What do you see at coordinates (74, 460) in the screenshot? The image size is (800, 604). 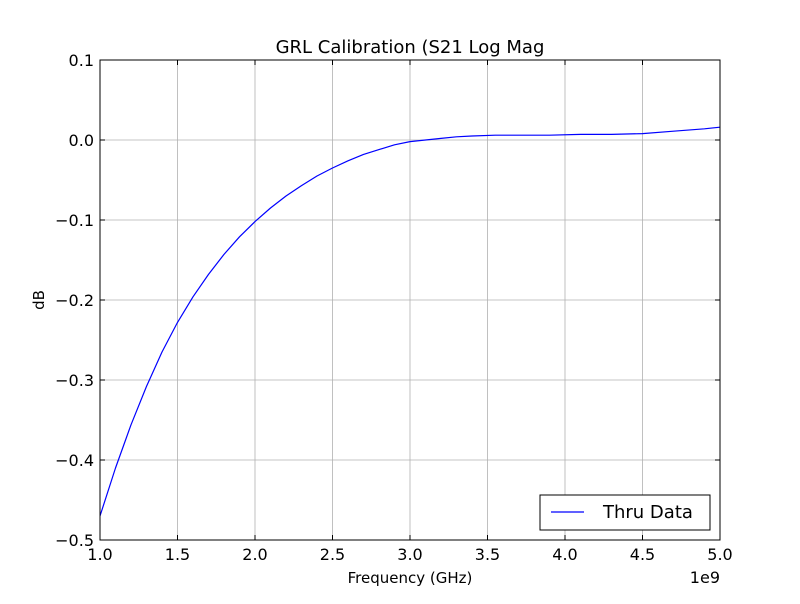 I see `y-tick-label: −0.4` at bounding box center [74, 460].